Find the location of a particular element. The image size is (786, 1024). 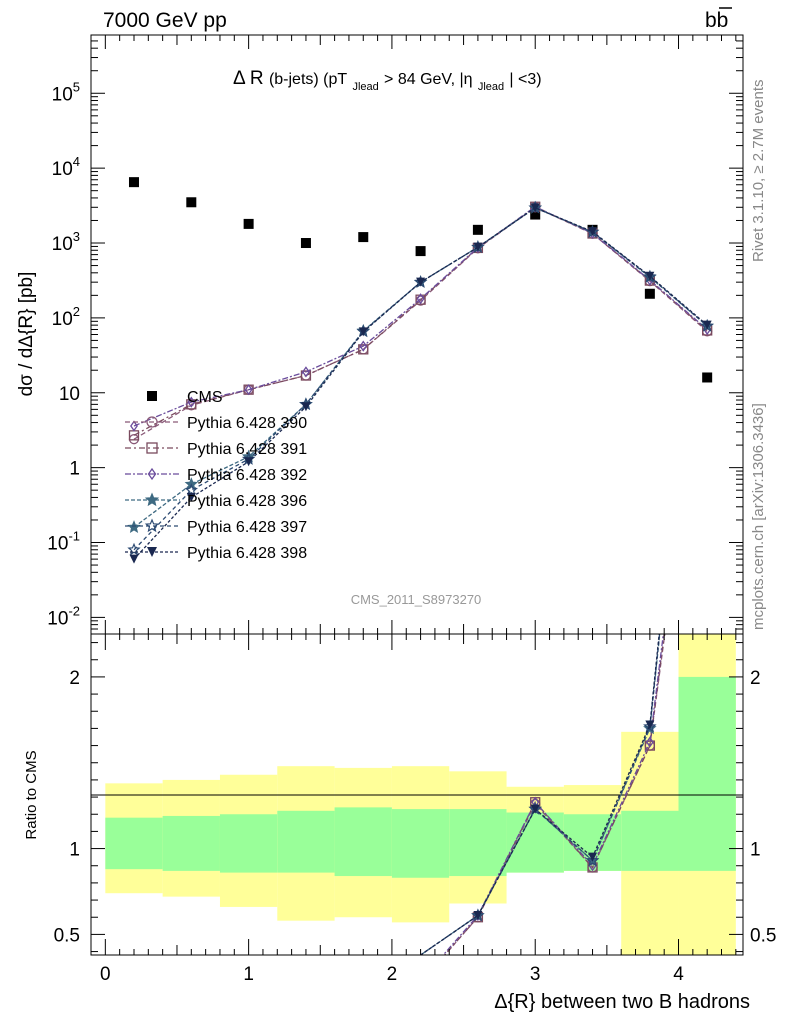

y-tick-label: 10² is located at coordinates (66, 317).